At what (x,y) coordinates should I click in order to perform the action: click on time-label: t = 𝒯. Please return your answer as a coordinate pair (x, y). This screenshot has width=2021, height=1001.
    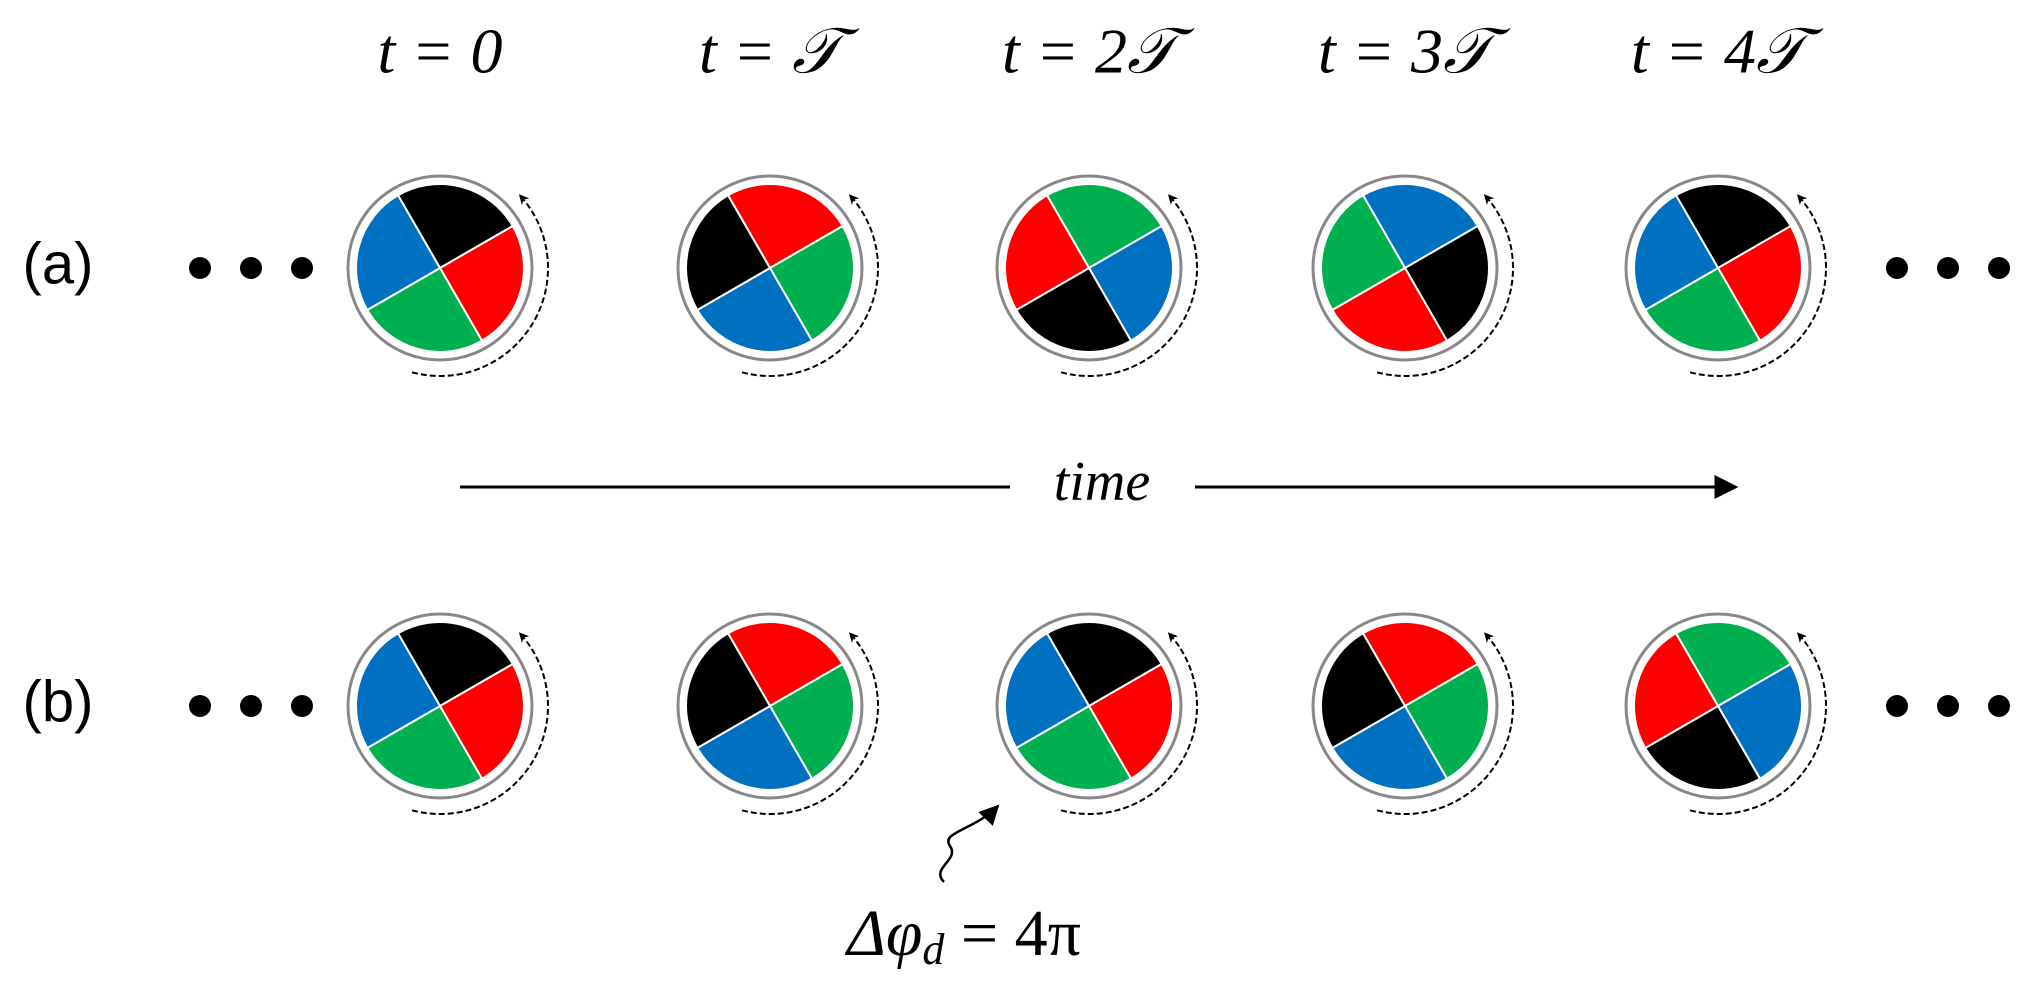
    Looking at the image, I should click on (779, 51).